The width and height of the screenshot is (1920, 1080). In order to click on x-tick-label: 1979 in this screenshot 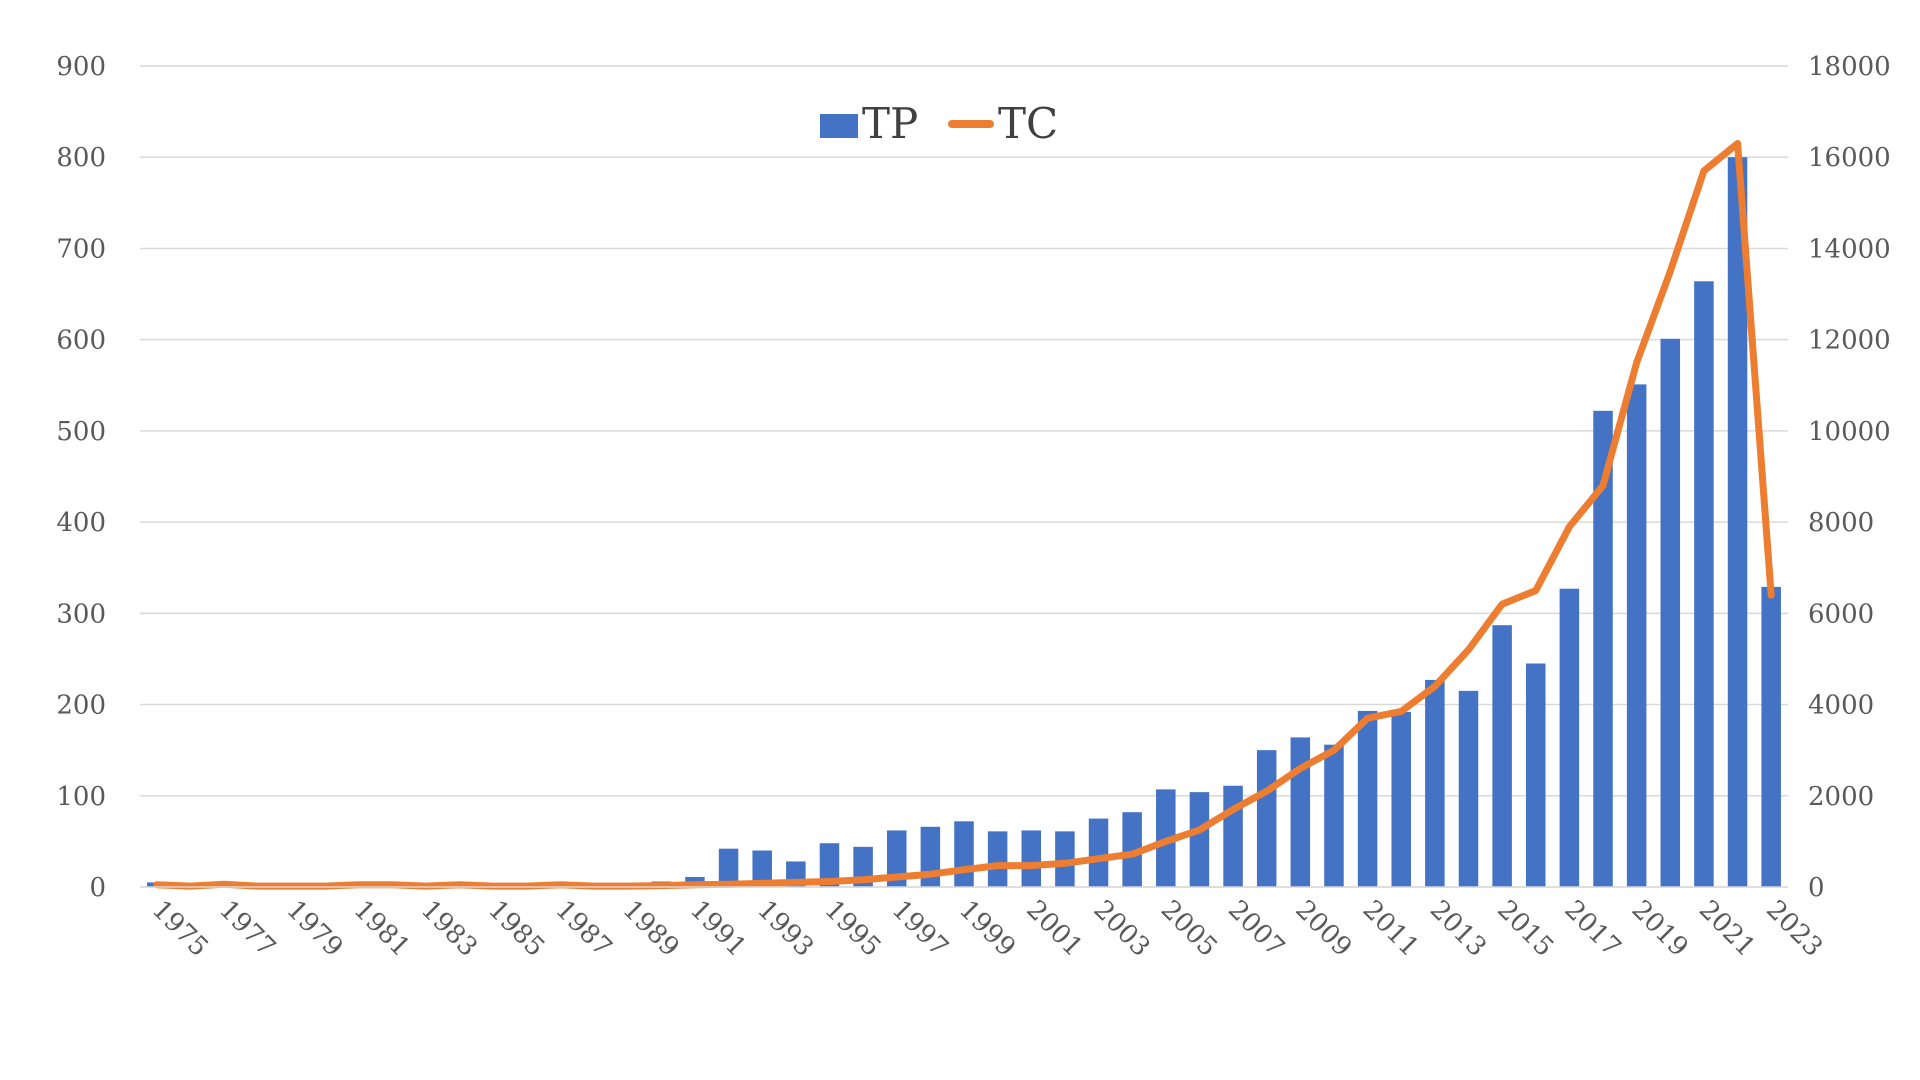, I will do `click(314, 929)`.